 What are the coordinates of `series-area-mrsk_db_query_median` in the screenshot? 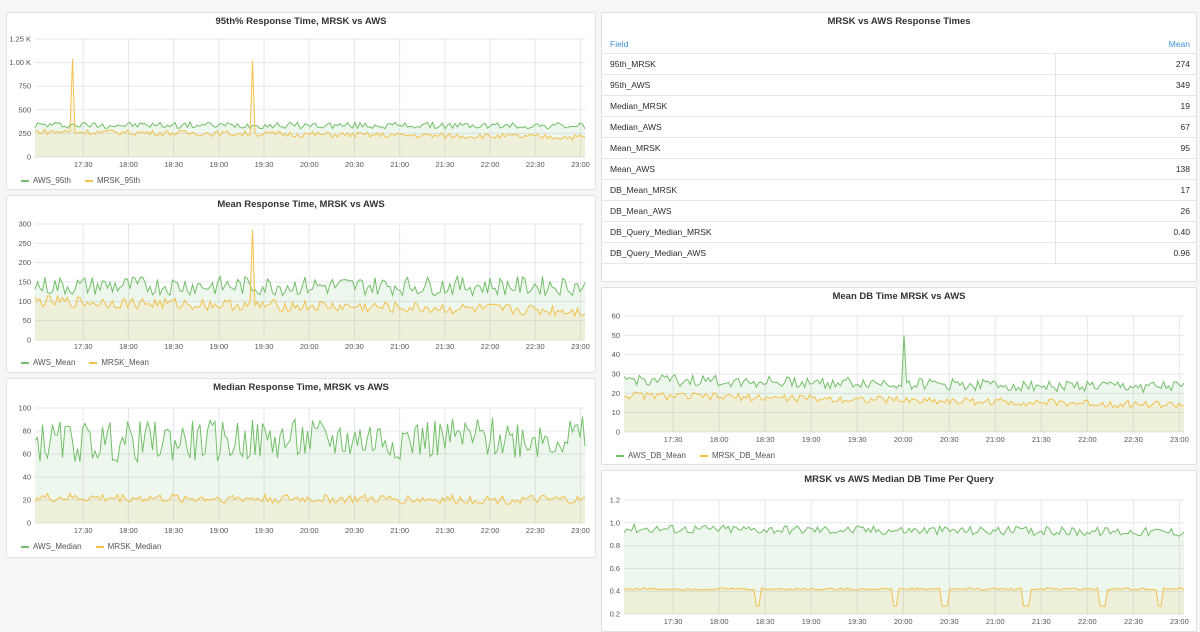 It's located at (904, 600).